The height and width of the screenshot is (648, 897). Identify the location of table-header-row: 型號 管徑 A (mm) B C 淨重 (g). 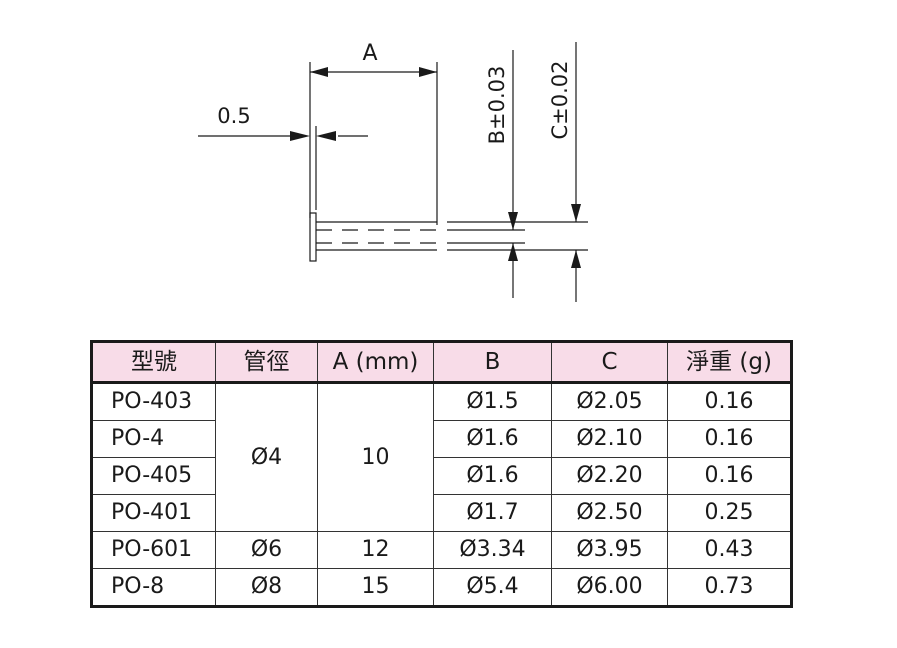
(441, 362).